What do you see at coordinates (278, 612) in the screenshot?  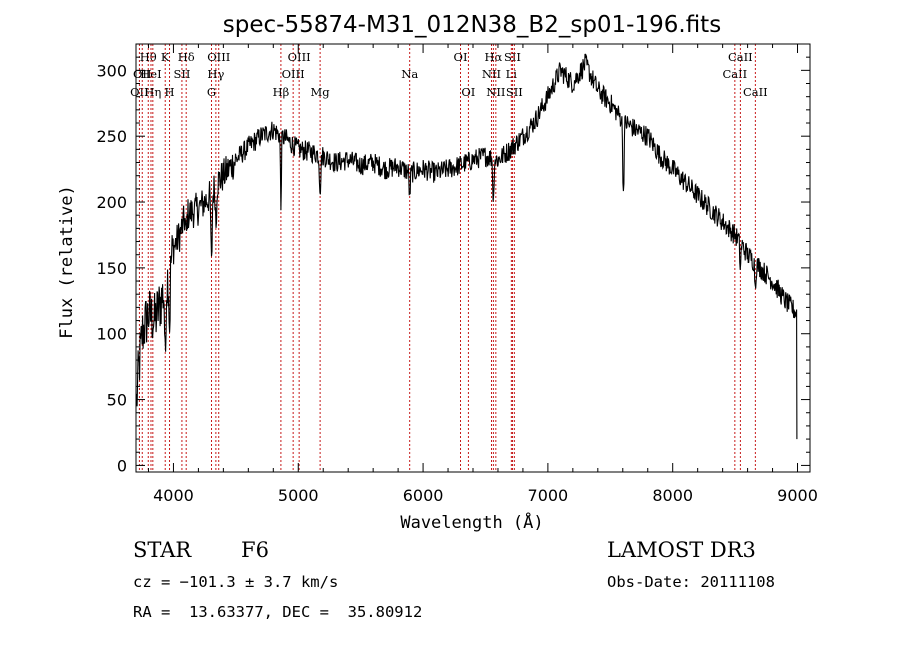 I see `coordinates: RA = 13.63377, DEC = 35.80912` at bounding box center [278, 612].